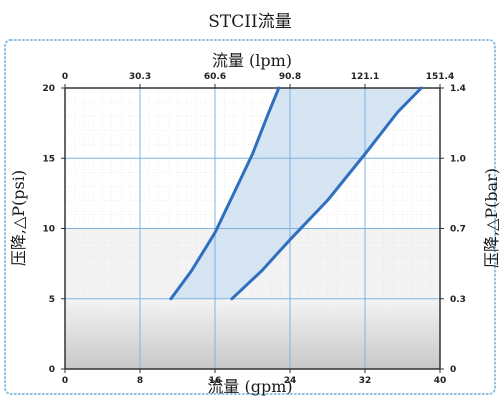 The height and width of the screenshot is (396, 500). Describe the element at coordinates (440, 381) in the screenshot. I see `x-bottom-tick-label: 40` at that location.